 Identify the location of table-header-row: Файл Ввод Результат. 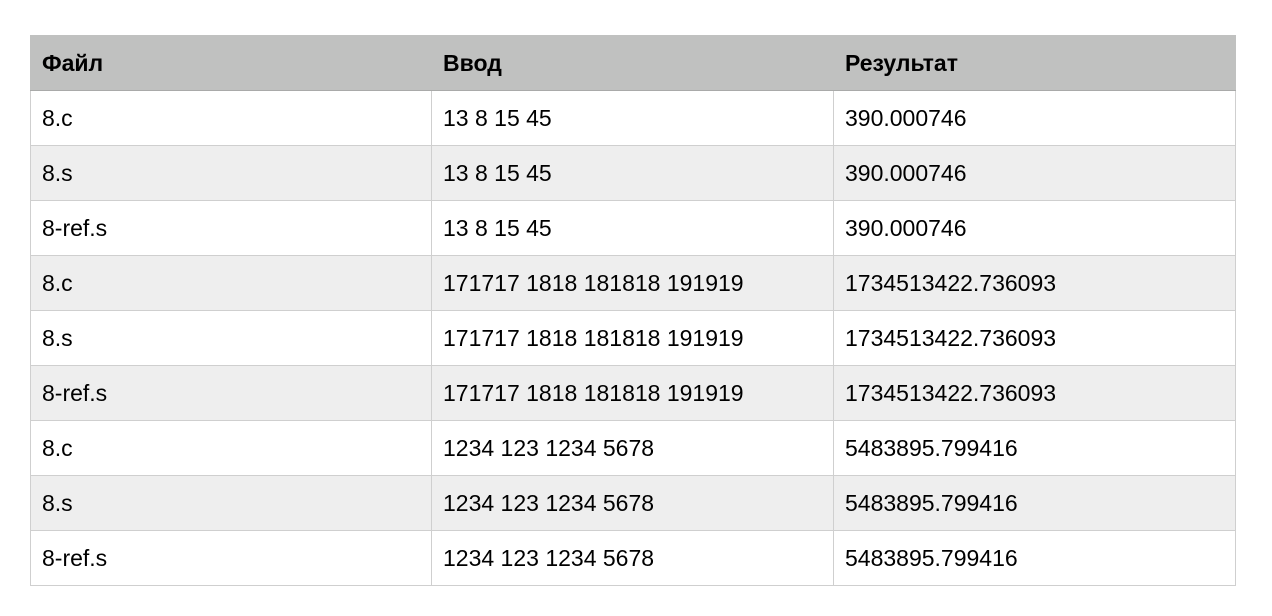
(633, 63).